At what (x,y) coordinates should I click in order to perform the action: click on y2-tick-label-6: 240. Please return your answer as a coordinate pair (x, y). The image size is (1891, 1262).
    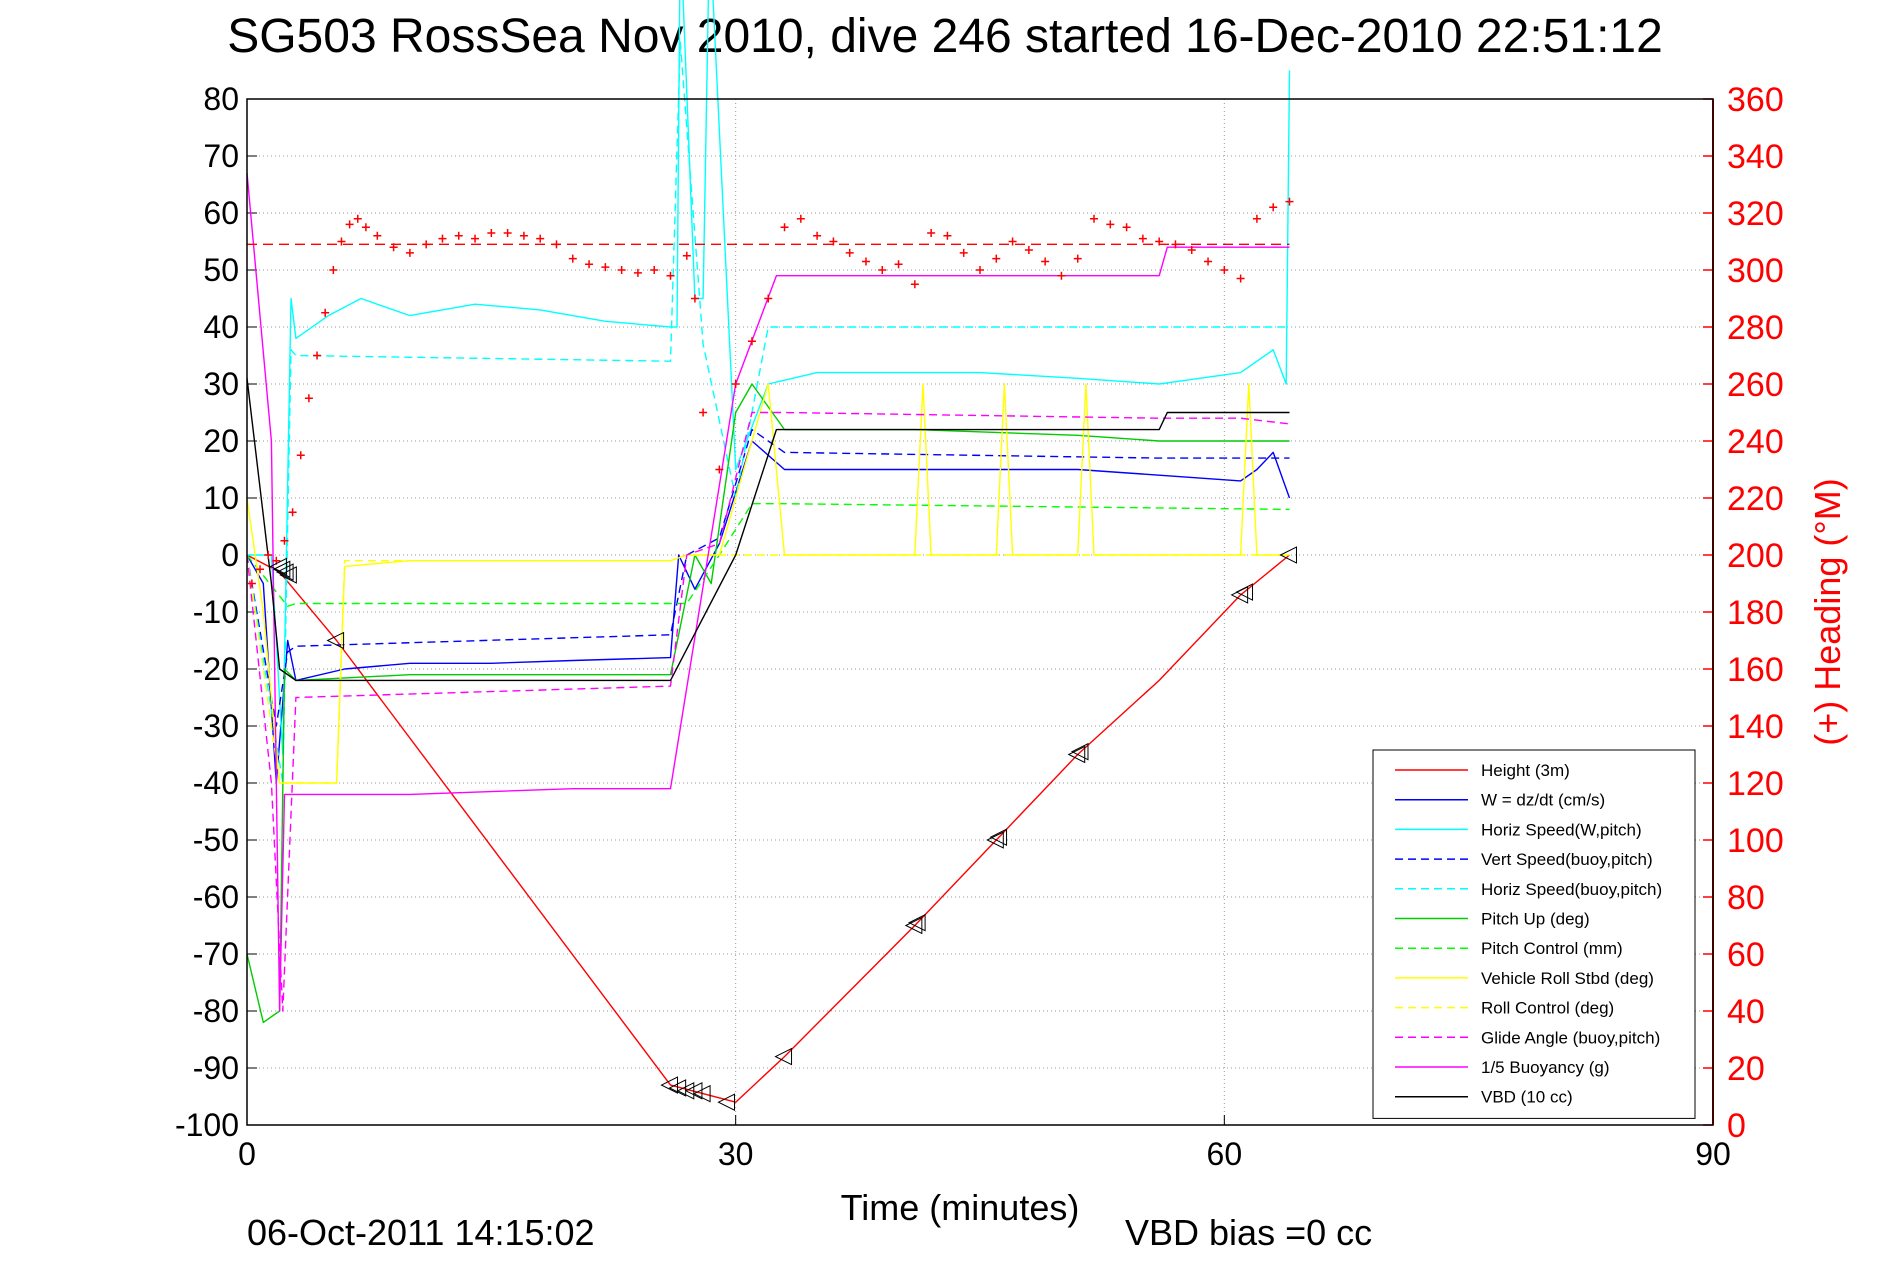
    Looking at the image, I should click on (1755, 442).